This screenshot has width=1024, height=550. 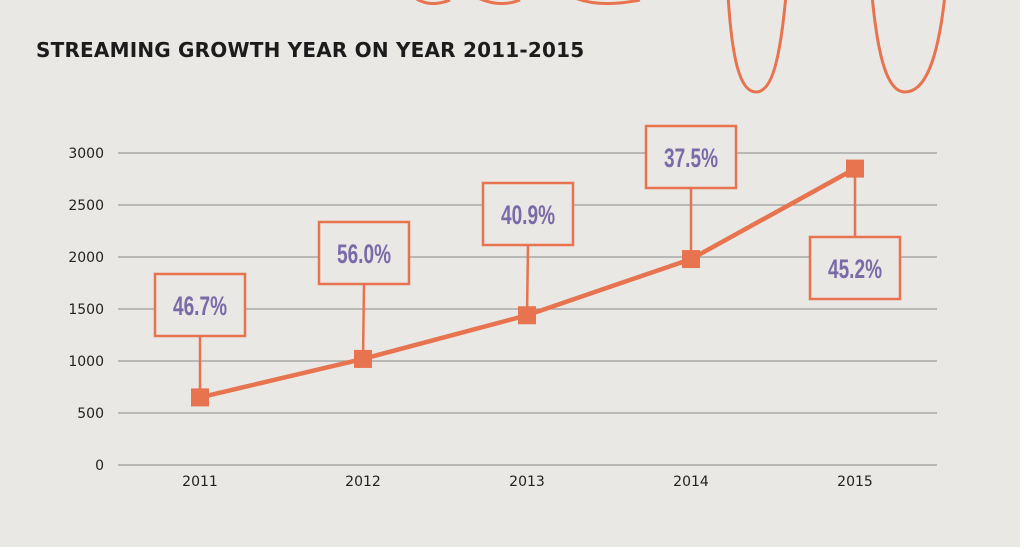 What do you see at coordinates (908, 47) in the screenshot?
I see `decorative-arc-right` at bounding box center [908, 47].